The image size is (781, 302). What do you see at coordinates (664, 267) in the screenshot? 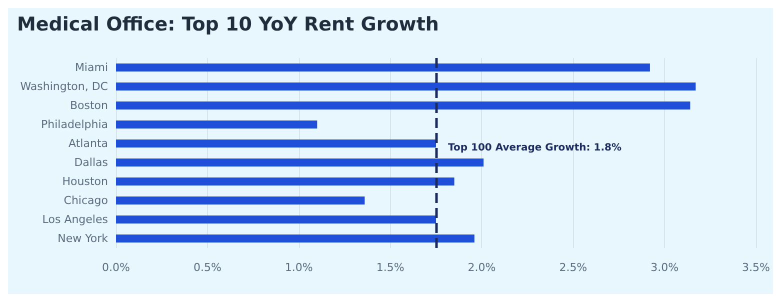
I see `x-tick-label: 3.0%` at bounding box center [664, 267].